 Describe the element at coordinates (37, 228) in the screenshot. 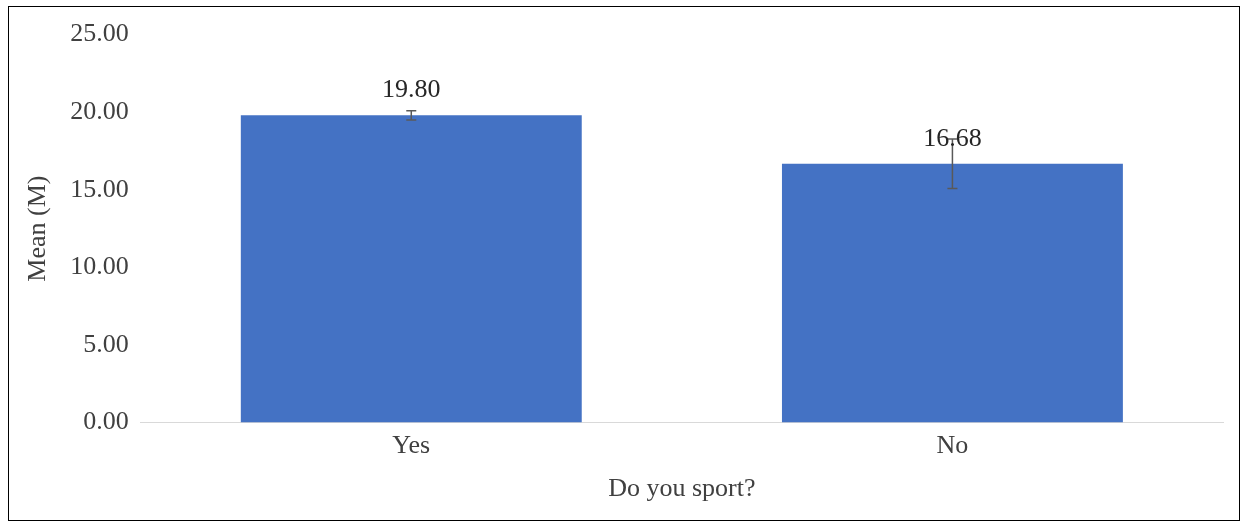

I see `y-axis-title: Mean (M)` at that location.